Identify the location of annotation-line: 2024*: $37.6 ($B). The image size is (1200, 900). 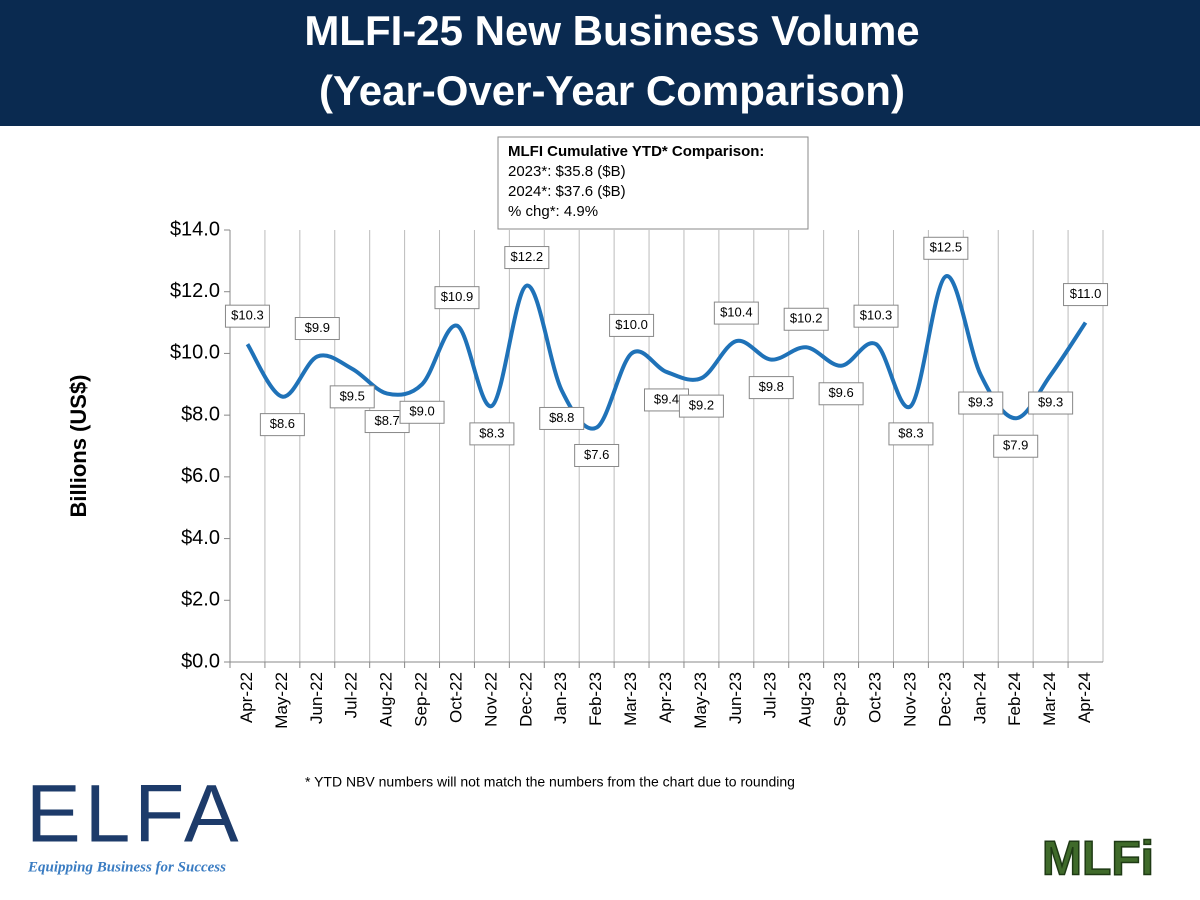
(567, 191).